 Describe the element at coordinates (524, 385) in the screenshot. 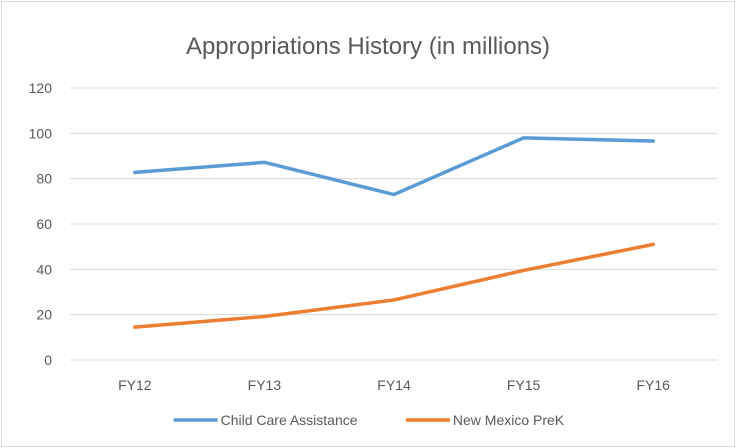

I see `x-tick-label: FY15` at that location.